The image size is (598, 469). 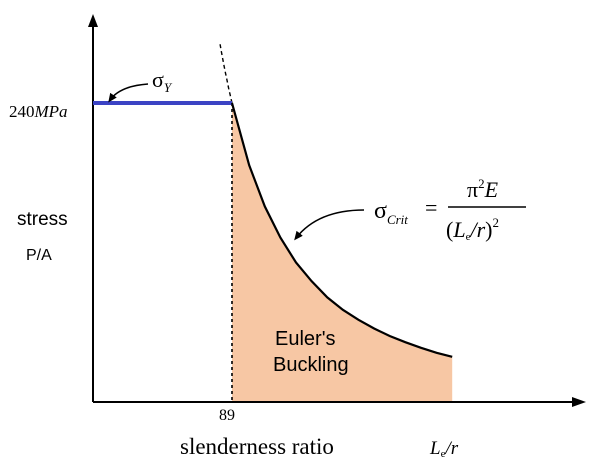 I want to click on critical-stress-denominator: (Le/r)2, so click(x=472, y=229).